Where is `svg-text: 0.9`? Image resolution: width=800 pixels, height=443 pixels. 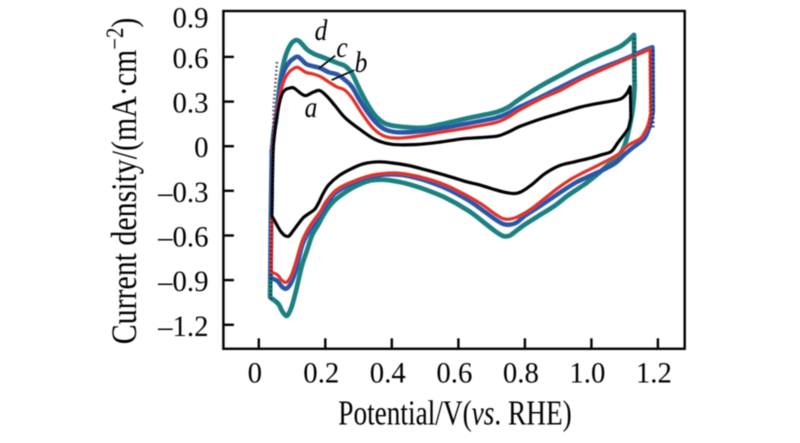
svg-text: 0.9 is located at coordinates (191, 18).